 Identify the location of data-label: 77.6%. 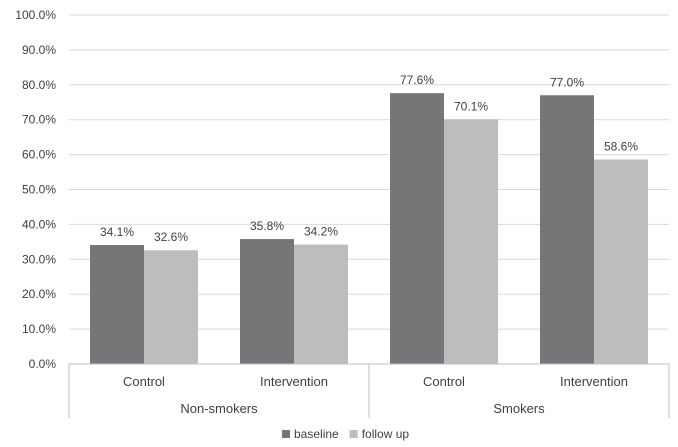
(417, 80).